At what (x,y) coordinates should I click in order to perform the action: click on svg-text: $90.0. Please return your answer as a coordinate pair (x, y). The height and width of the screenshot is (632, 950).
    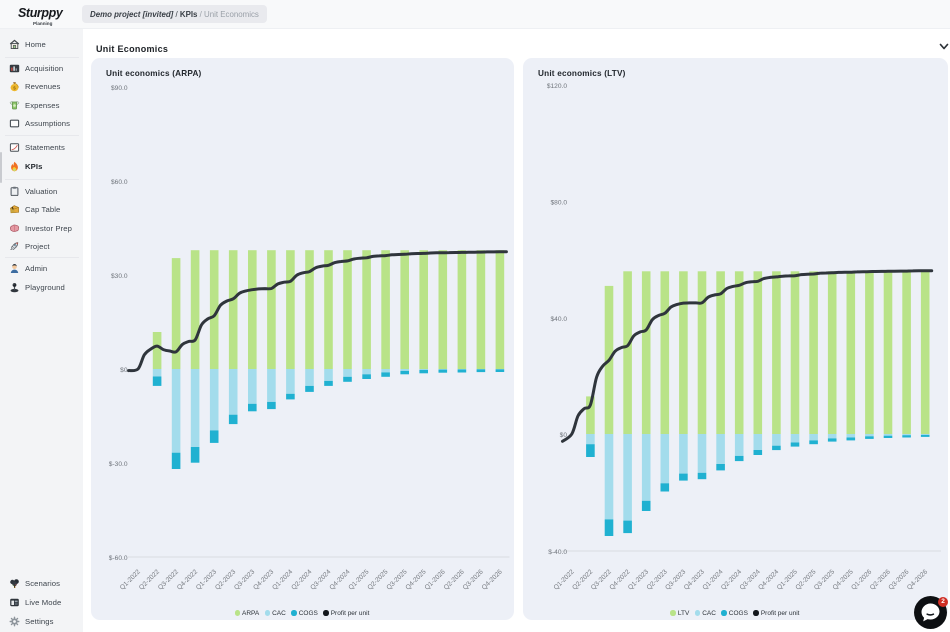
    Looking at the image, I should click on (119, 88).